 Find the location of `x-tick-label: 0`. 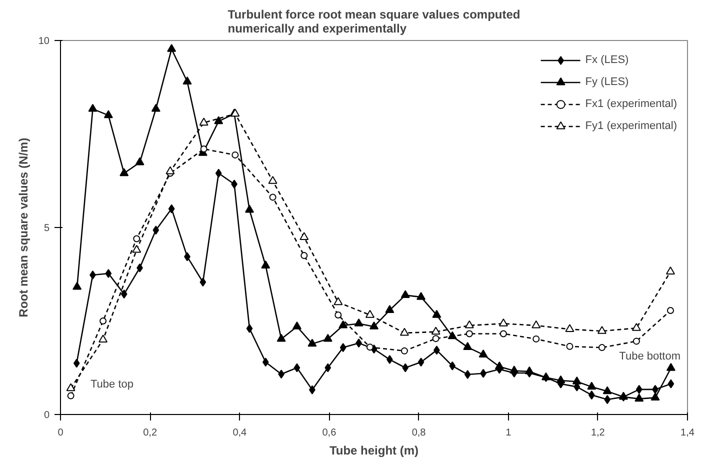

x-tick-label: 0 is located at coordinates (61, 433).